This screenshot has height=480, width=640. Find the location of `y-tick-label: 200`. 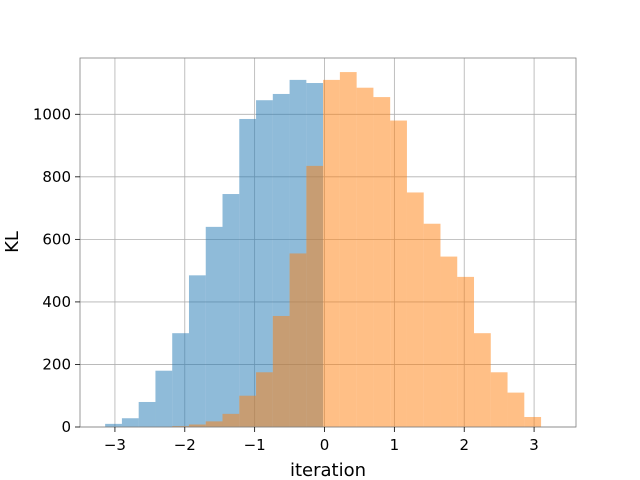

y-tick-label: 200 is located at coordinates (56, 364).